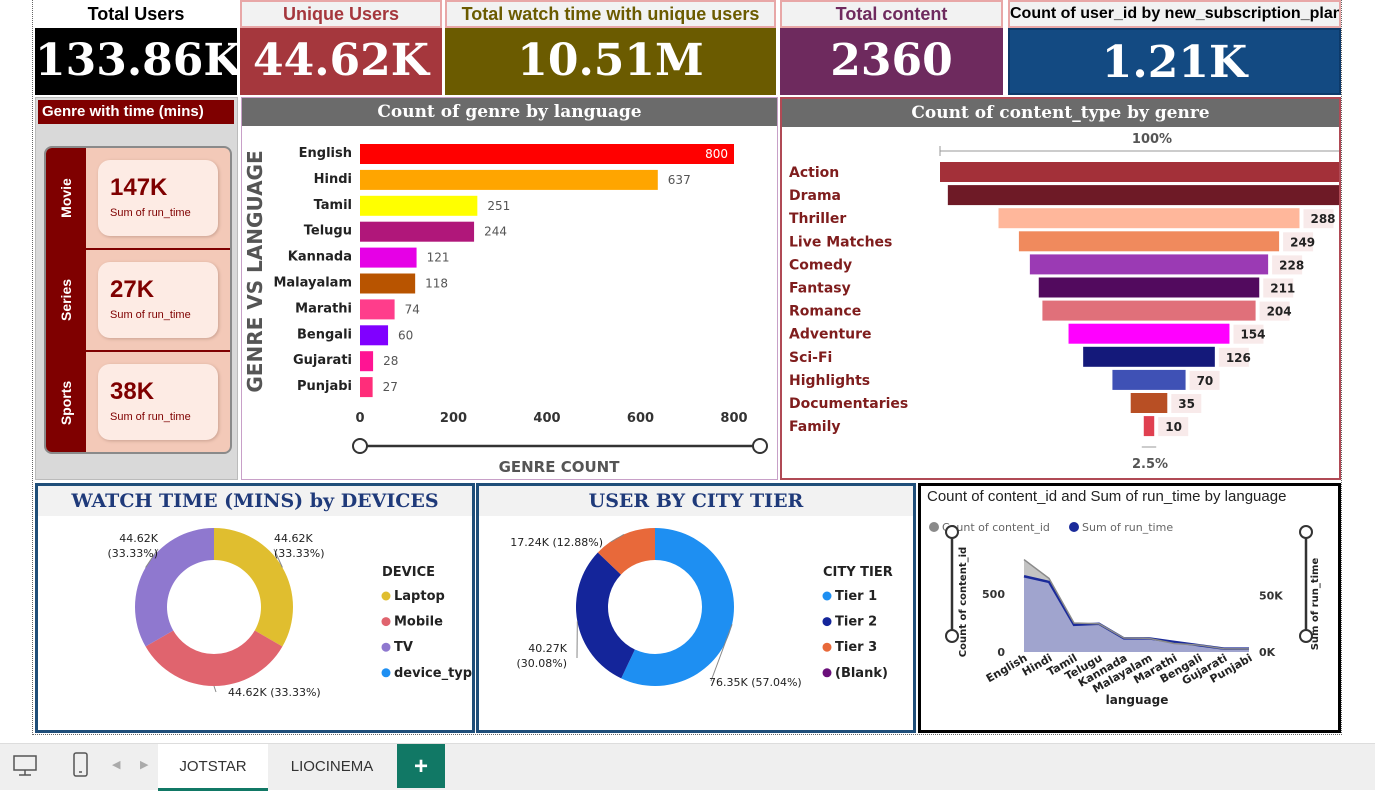  Describe the element at coordinates (891, 14) in the screenshot. I see `kpi-title: Total content` at that location.